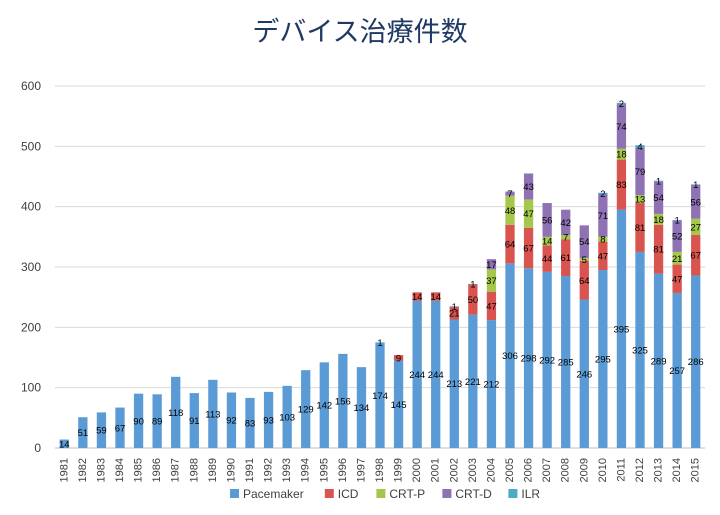  I want to click on x-tick-label: 1983, so click(101, 470).